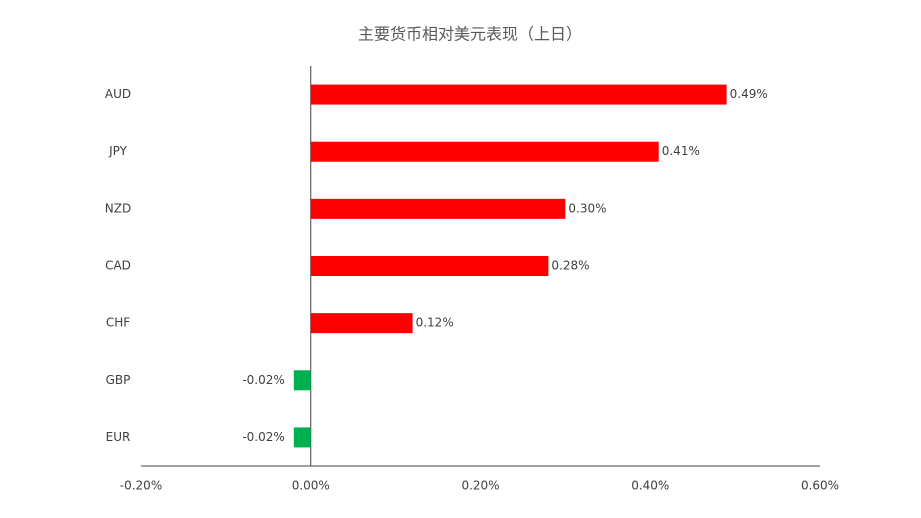 The height and width of the screenshot is (518, 921). I want to click on y-tick-label: NZD, so click(118, 208).